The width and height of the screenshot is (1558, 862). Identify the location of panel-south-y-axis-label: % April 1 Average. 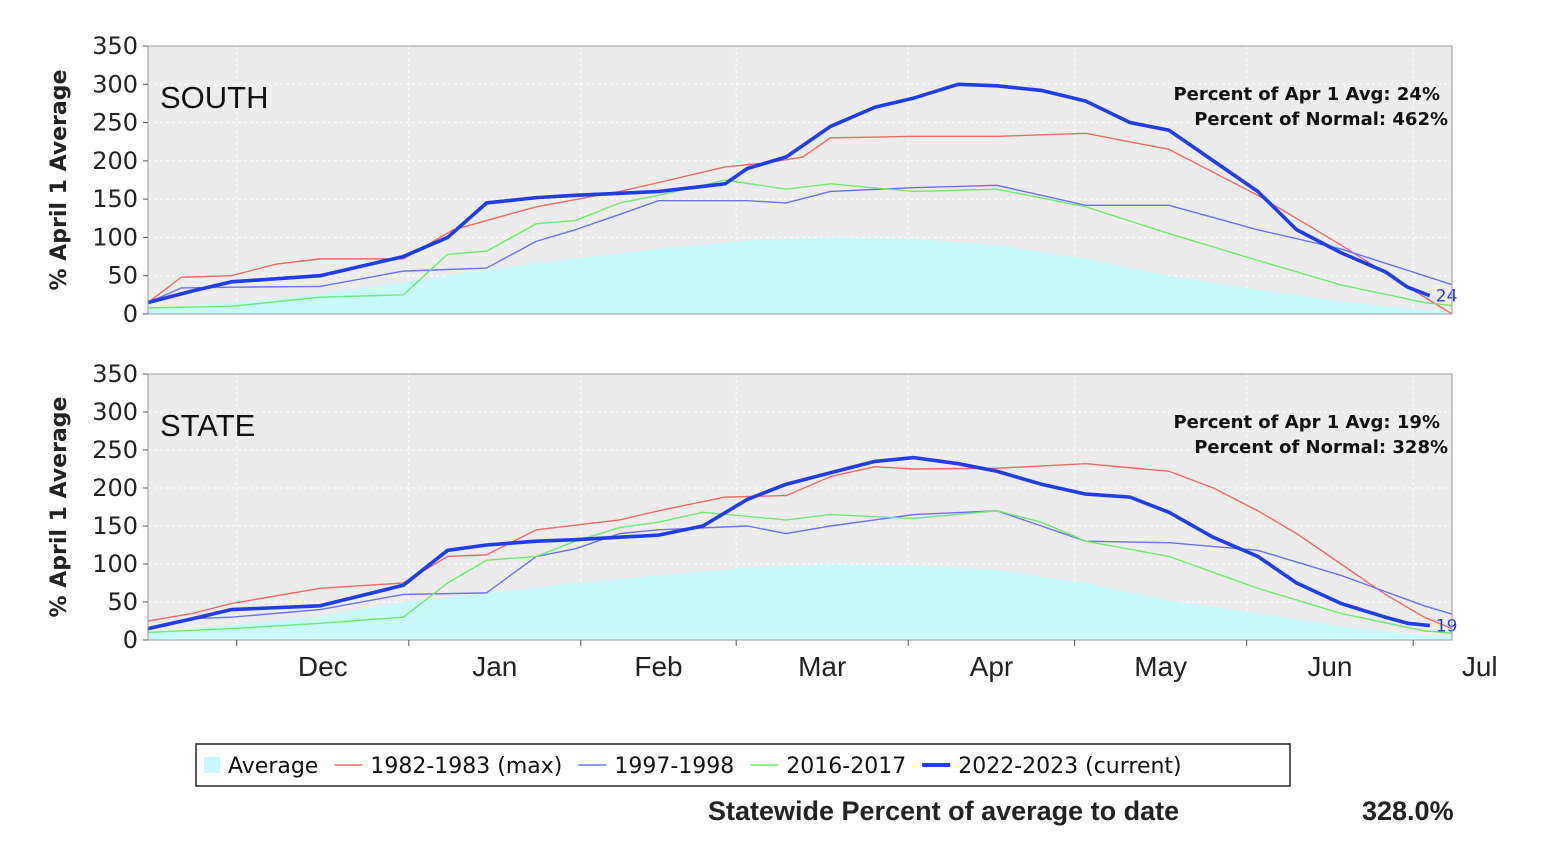
(59, 180).